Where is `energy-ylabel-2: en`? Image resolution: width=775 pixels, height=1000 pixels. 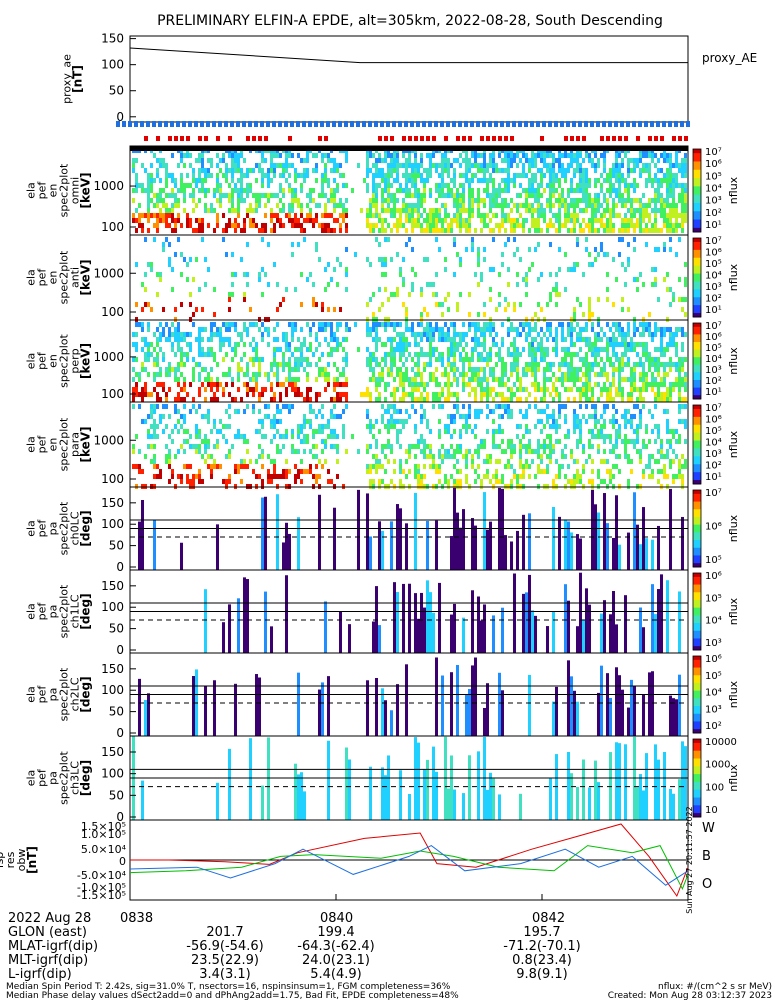
energy-ylabel-2: en is located at coordinates (53, 191).